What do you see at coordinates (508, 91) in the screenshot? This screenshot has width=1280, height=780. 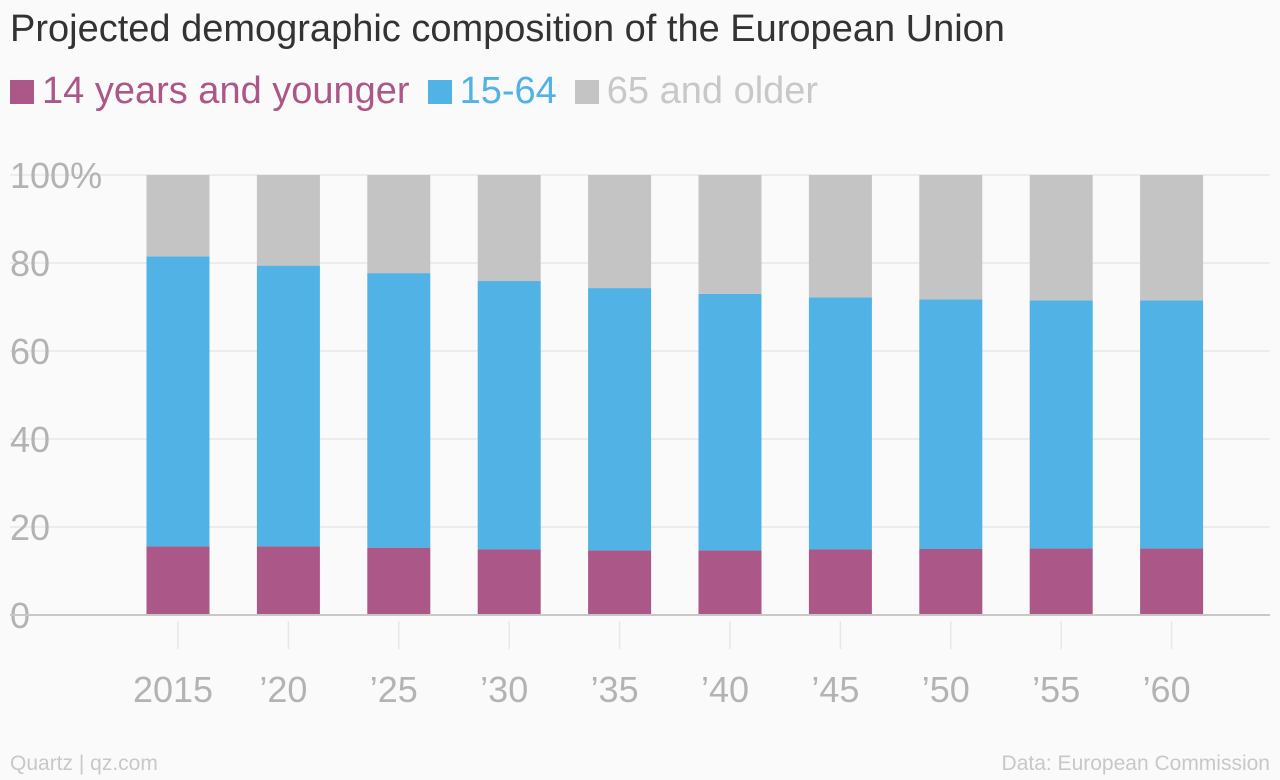 I see `legend-label-15-64: 15-64` at bounding box center [508, 91].